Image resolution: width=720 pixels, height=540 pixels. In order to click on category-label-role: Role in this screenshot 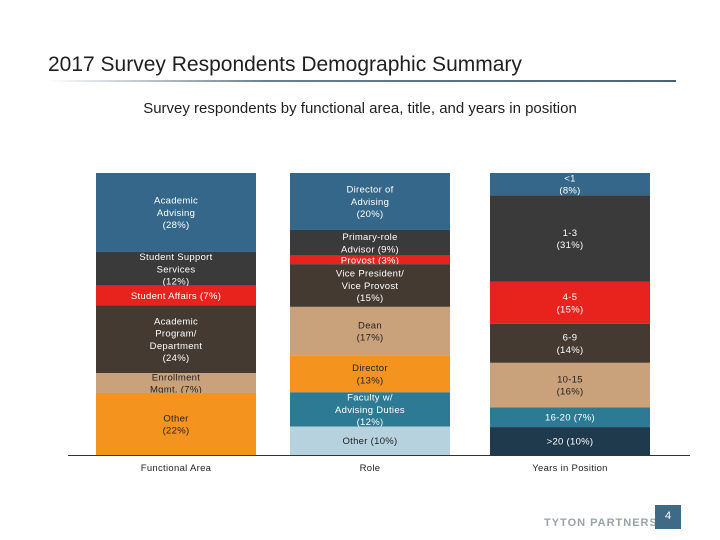, I will do `click(370, 468)`.